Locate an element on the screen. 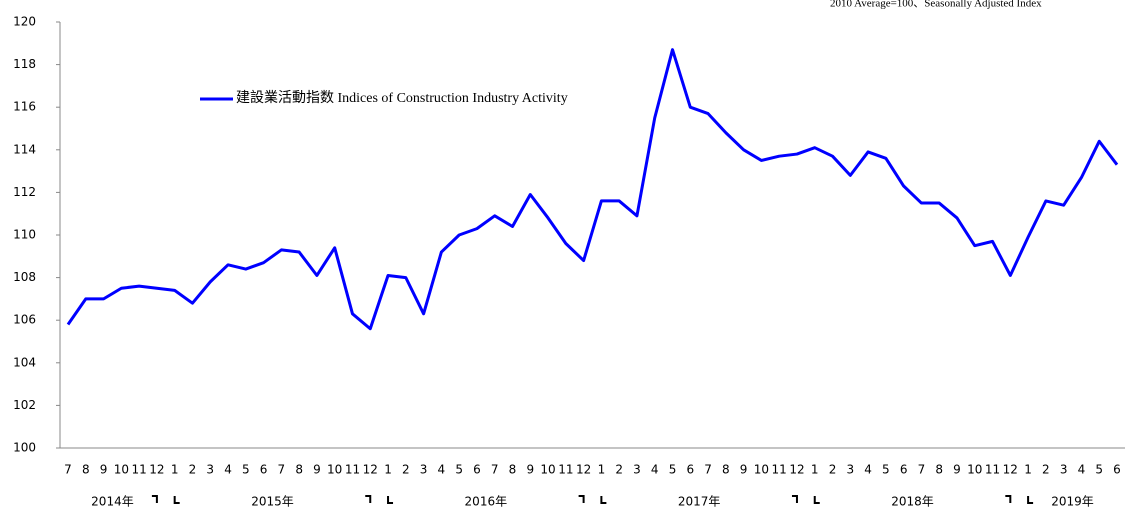 The width and height of the screenshot is (1125, 510). y-tick-label: 106 is located at coordinates (24, 320).